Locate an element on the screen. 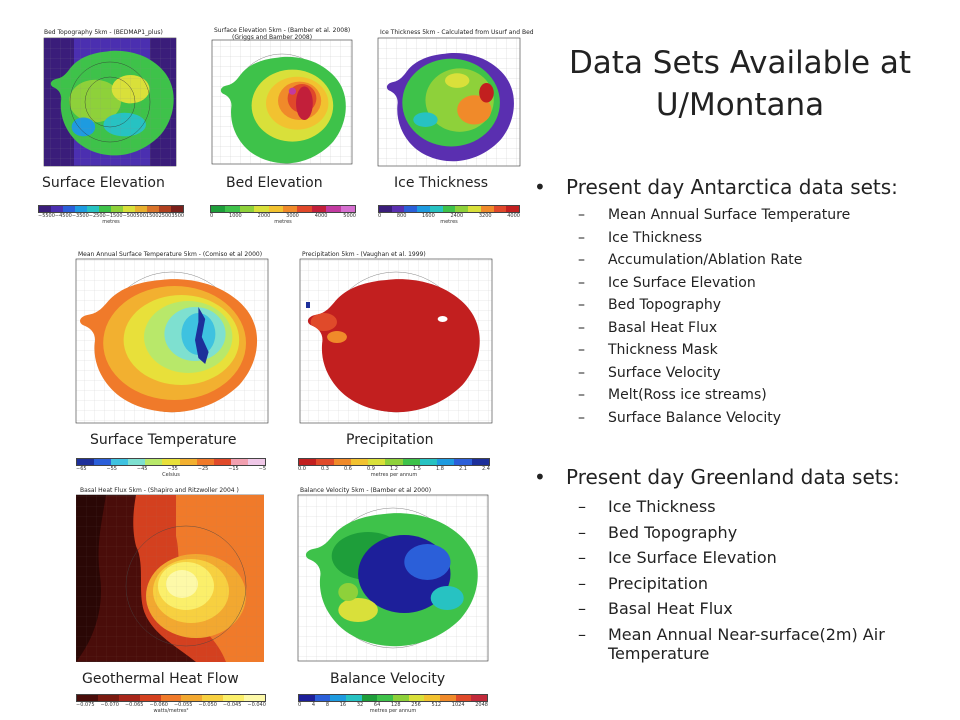  section-heading: • Present day Greenland data sets: is located at coordinates (733, 477).